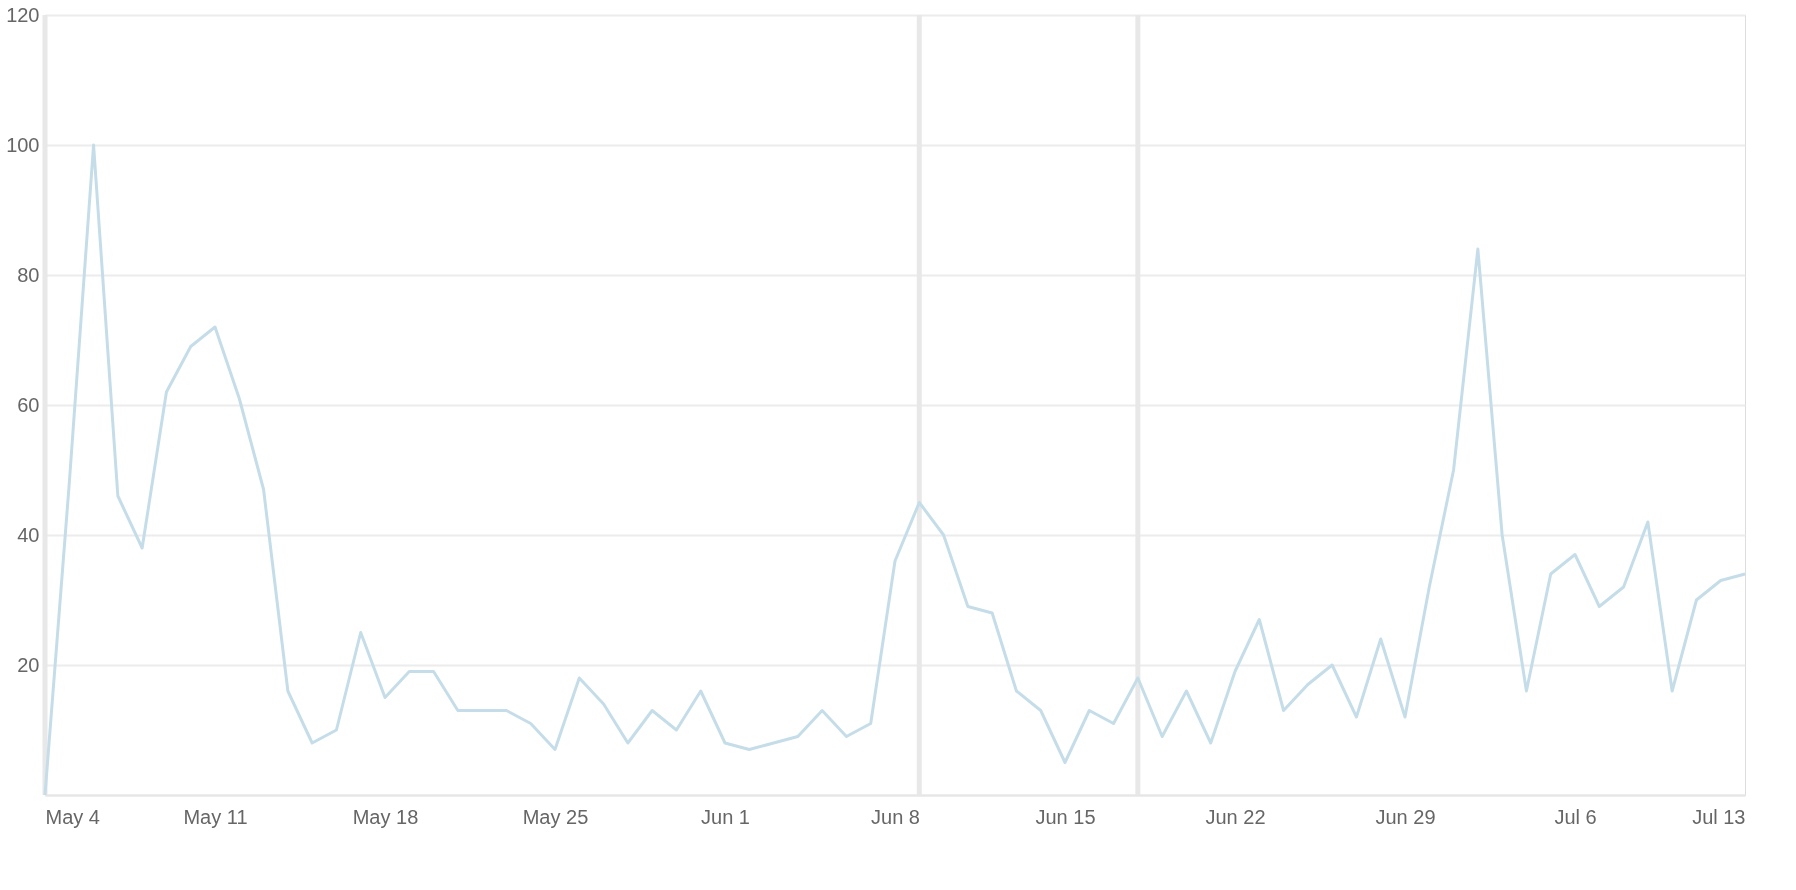 The height and width of the screenshot is (890, 1796). What do you see at coordinates (28, 664) in the screenshot?
I see `y-tick-label: 20` at bounding box center [28, 664].